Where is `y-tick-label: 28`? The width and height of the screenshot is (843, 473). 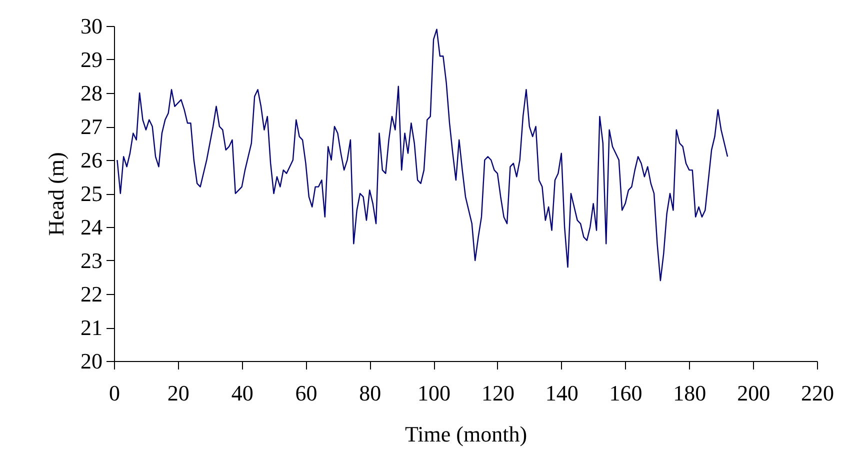
y-tick-label: 28 is located at coordinates (91, 93).